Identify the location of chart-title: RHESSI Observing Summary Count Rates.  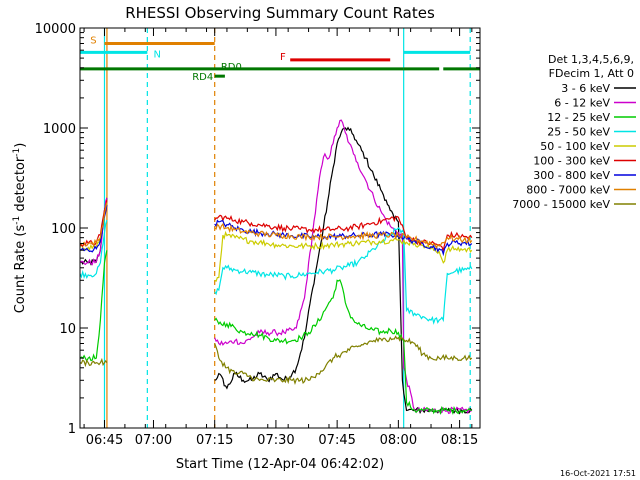
(280, 13).